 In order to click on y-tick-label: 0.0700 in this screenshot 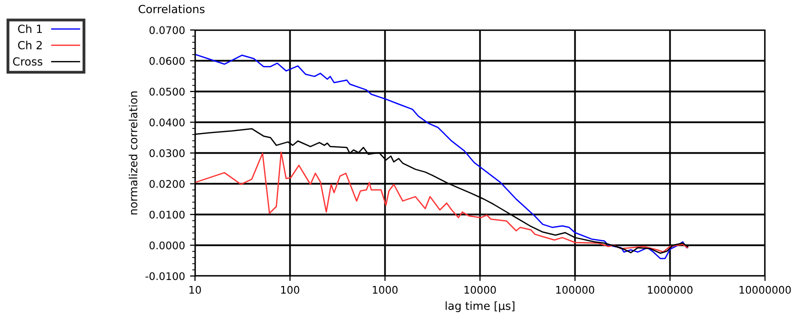, I will do `click(167, 30)`.